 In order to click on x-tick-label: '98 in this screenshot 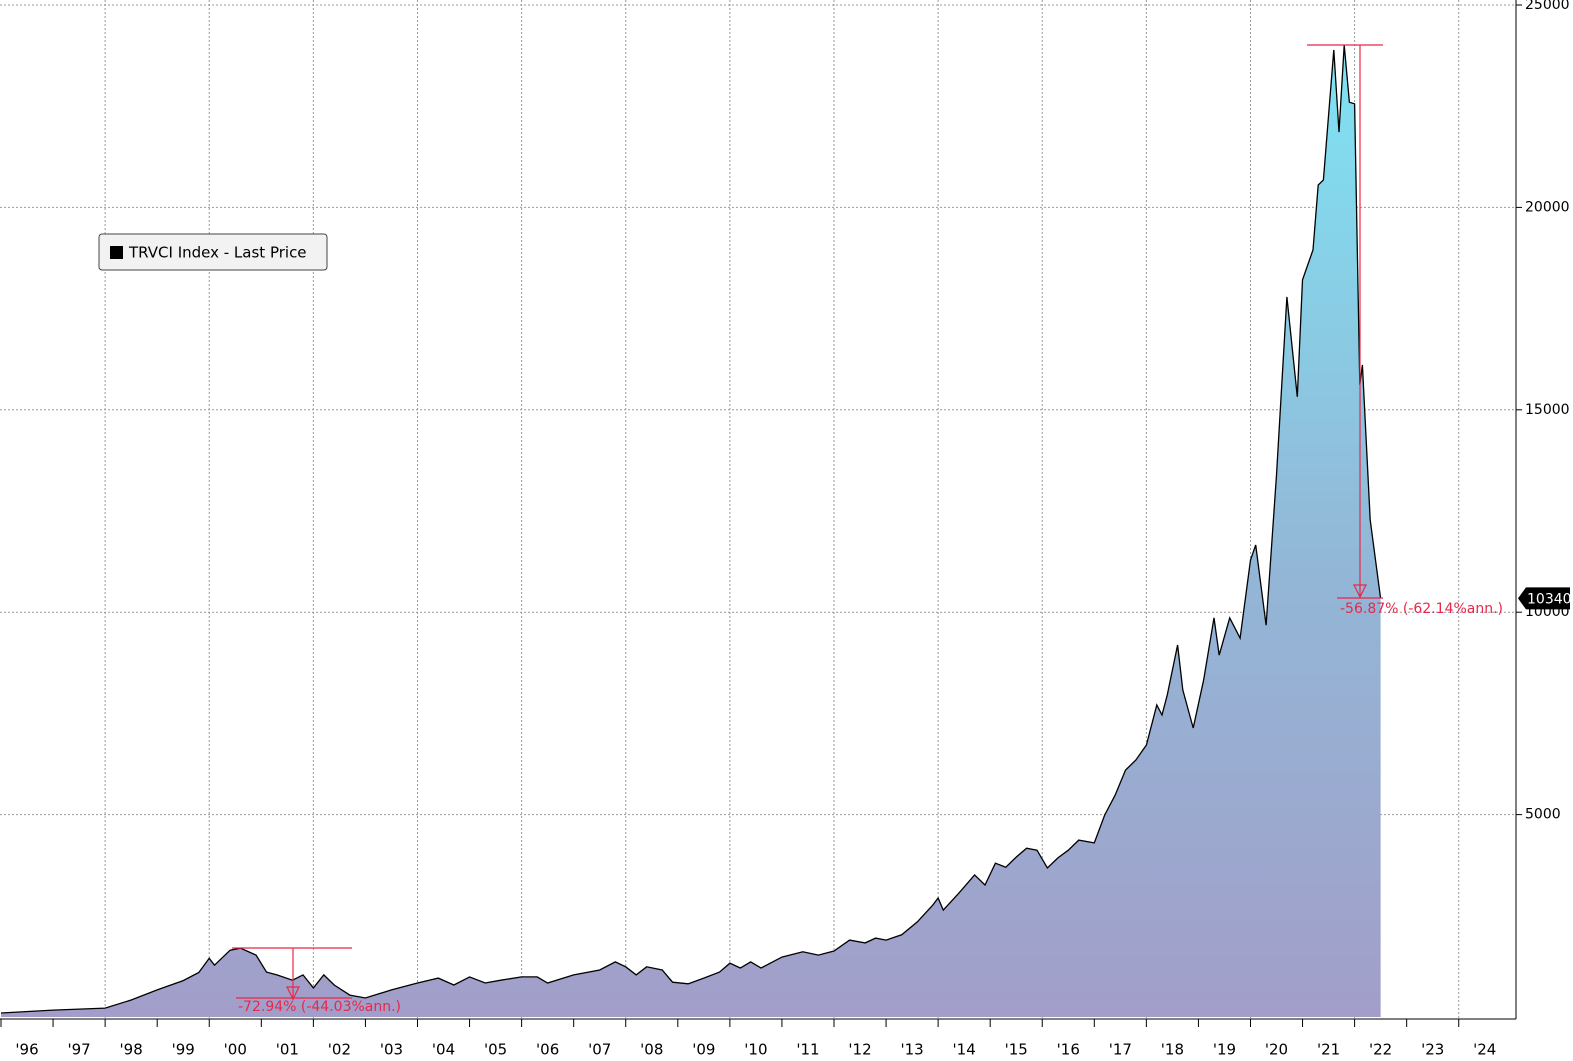, I will do `click(131, 1050)`.